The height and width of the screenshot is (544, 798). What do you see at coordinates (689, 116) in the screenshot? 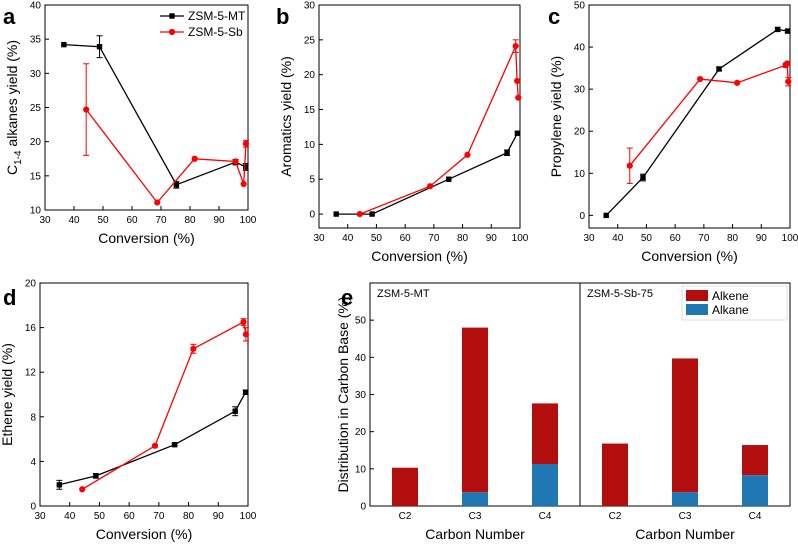
I see `plot-frame` at bounding box center [689, 116].